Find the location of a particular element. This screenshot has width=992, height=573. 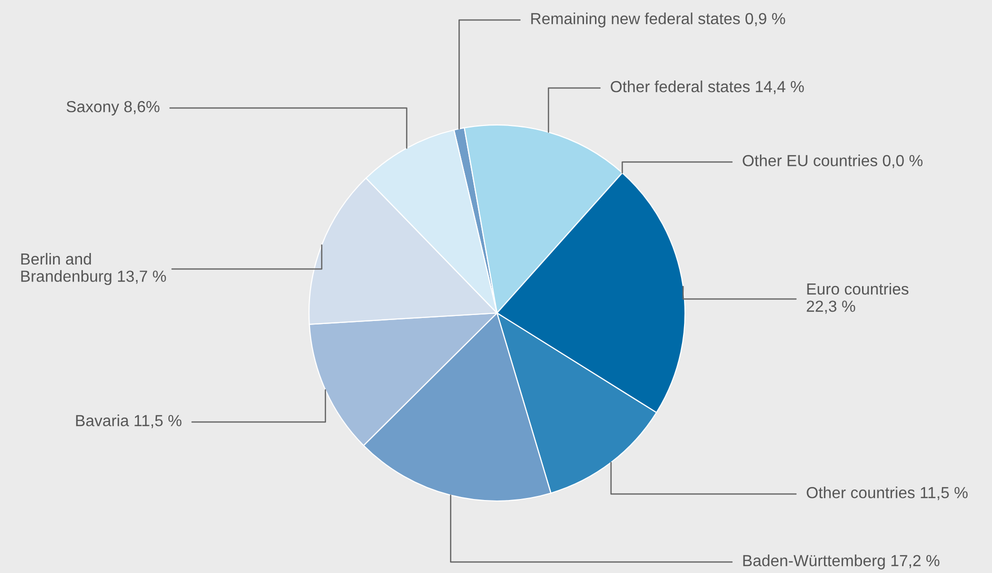

slice-label: Other countries 11,5 % is located at coordinates (887, 493).